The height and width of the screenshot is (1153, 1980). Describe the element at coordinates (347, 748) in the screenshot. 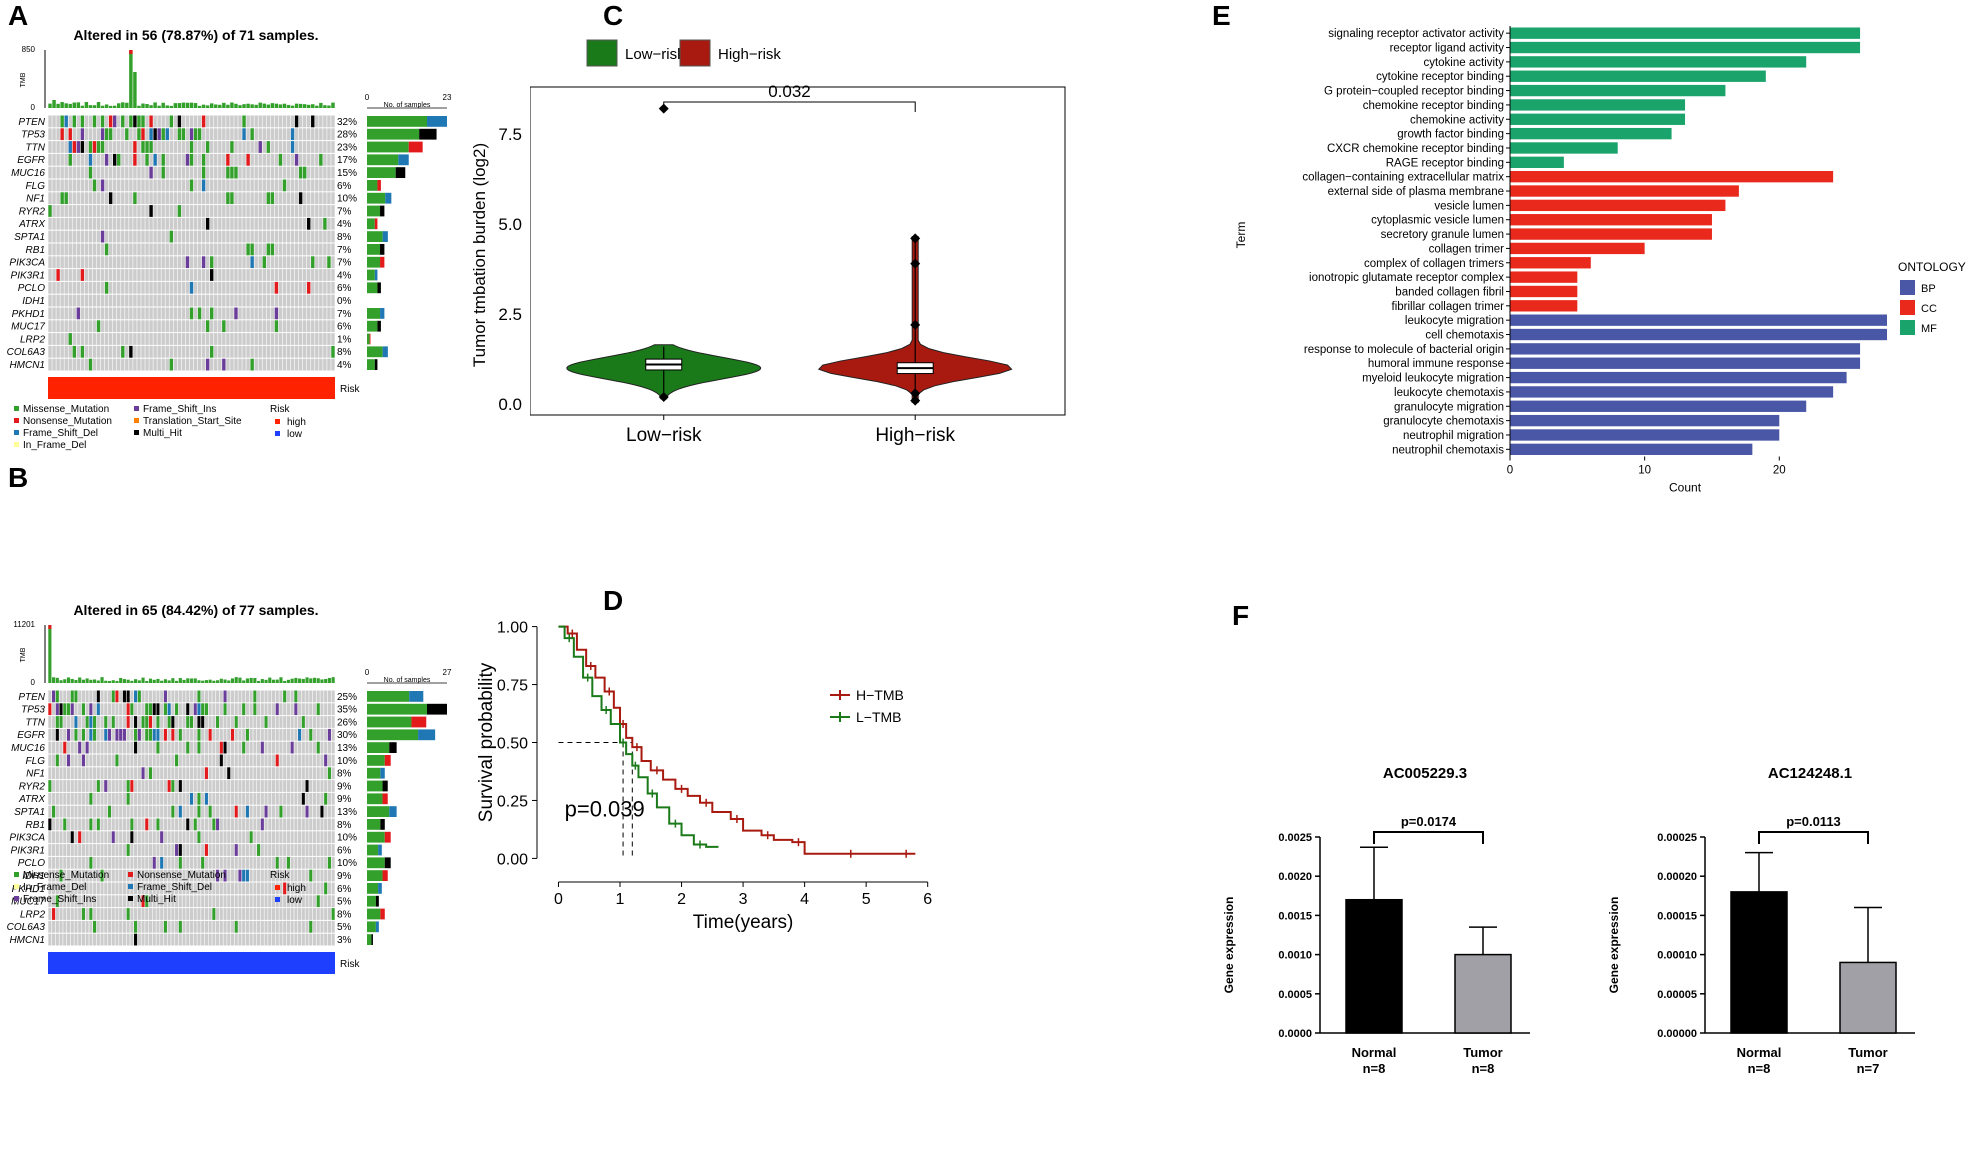

I see `gene-percent: 13%` at that location.